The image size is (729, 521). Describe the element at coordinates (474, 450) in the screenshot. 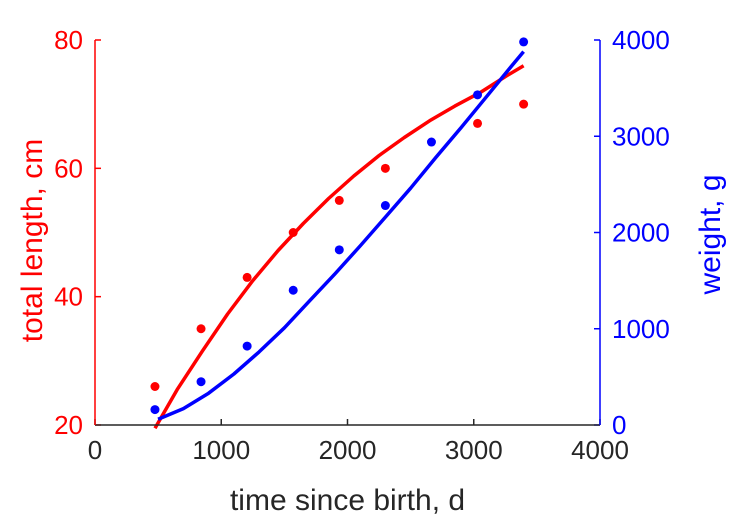

I see `x-tick-label: 3000` at that location.